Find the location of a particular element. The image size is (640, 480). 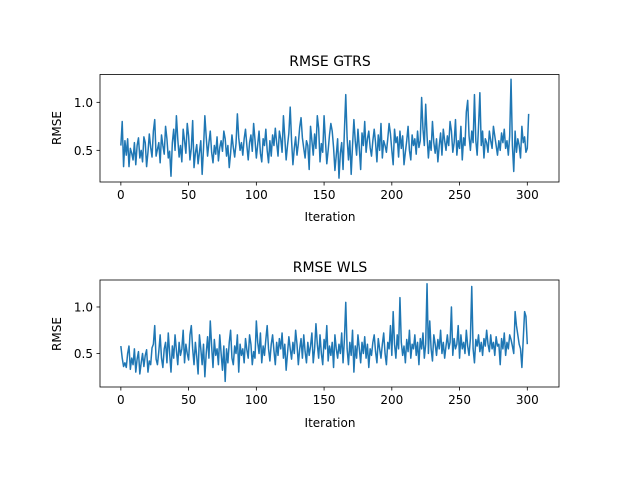

chart-title: RMSE WLS is located at coordinates (330, 268).